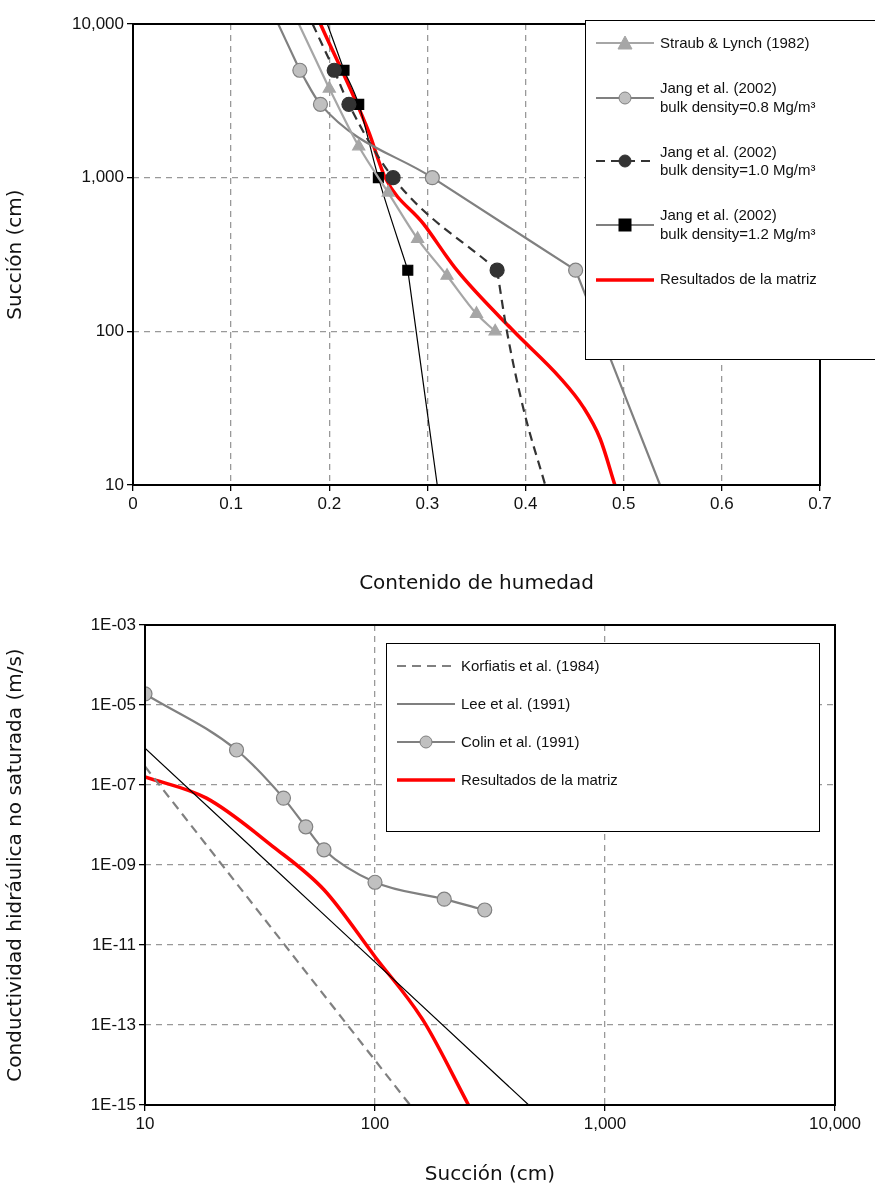 Image resolution: width=875 pixels, height=1191 pixels. What do you see at coordinates (113, 784) in the screenshot?
I see `y-tick-label: 1E-07` at bounding box center [113, 784].